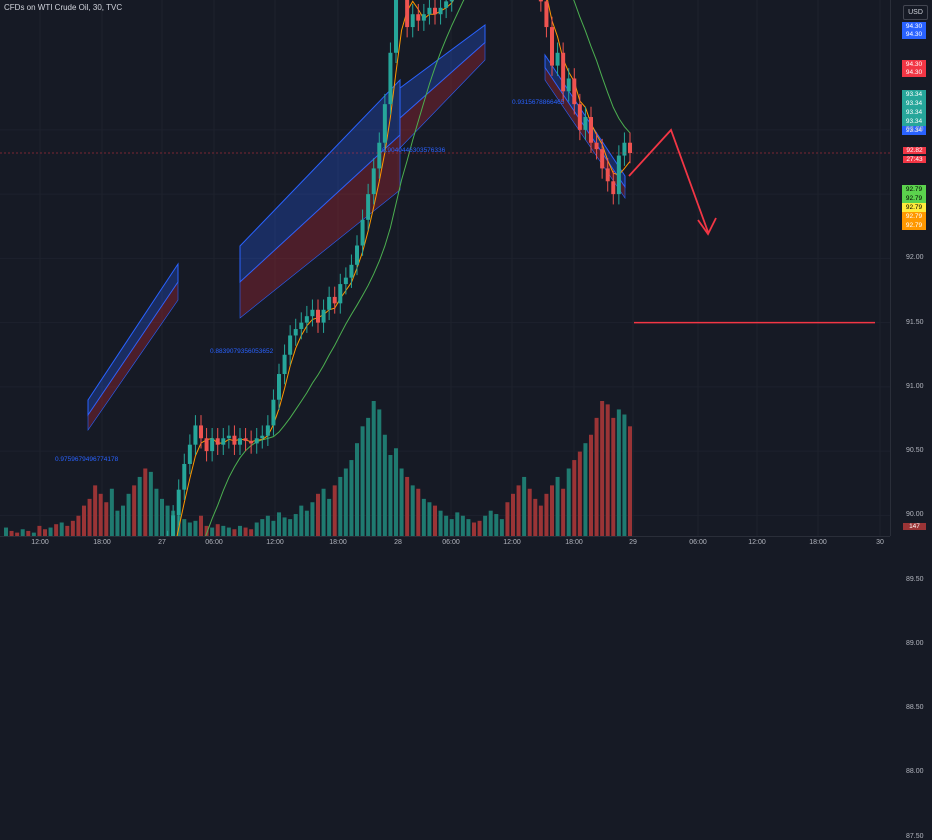 The image size is (932, 840). What do you see at coordinates (911, 268) in the screenshot?
I see `price-scale` at bounding box center [911, 268].